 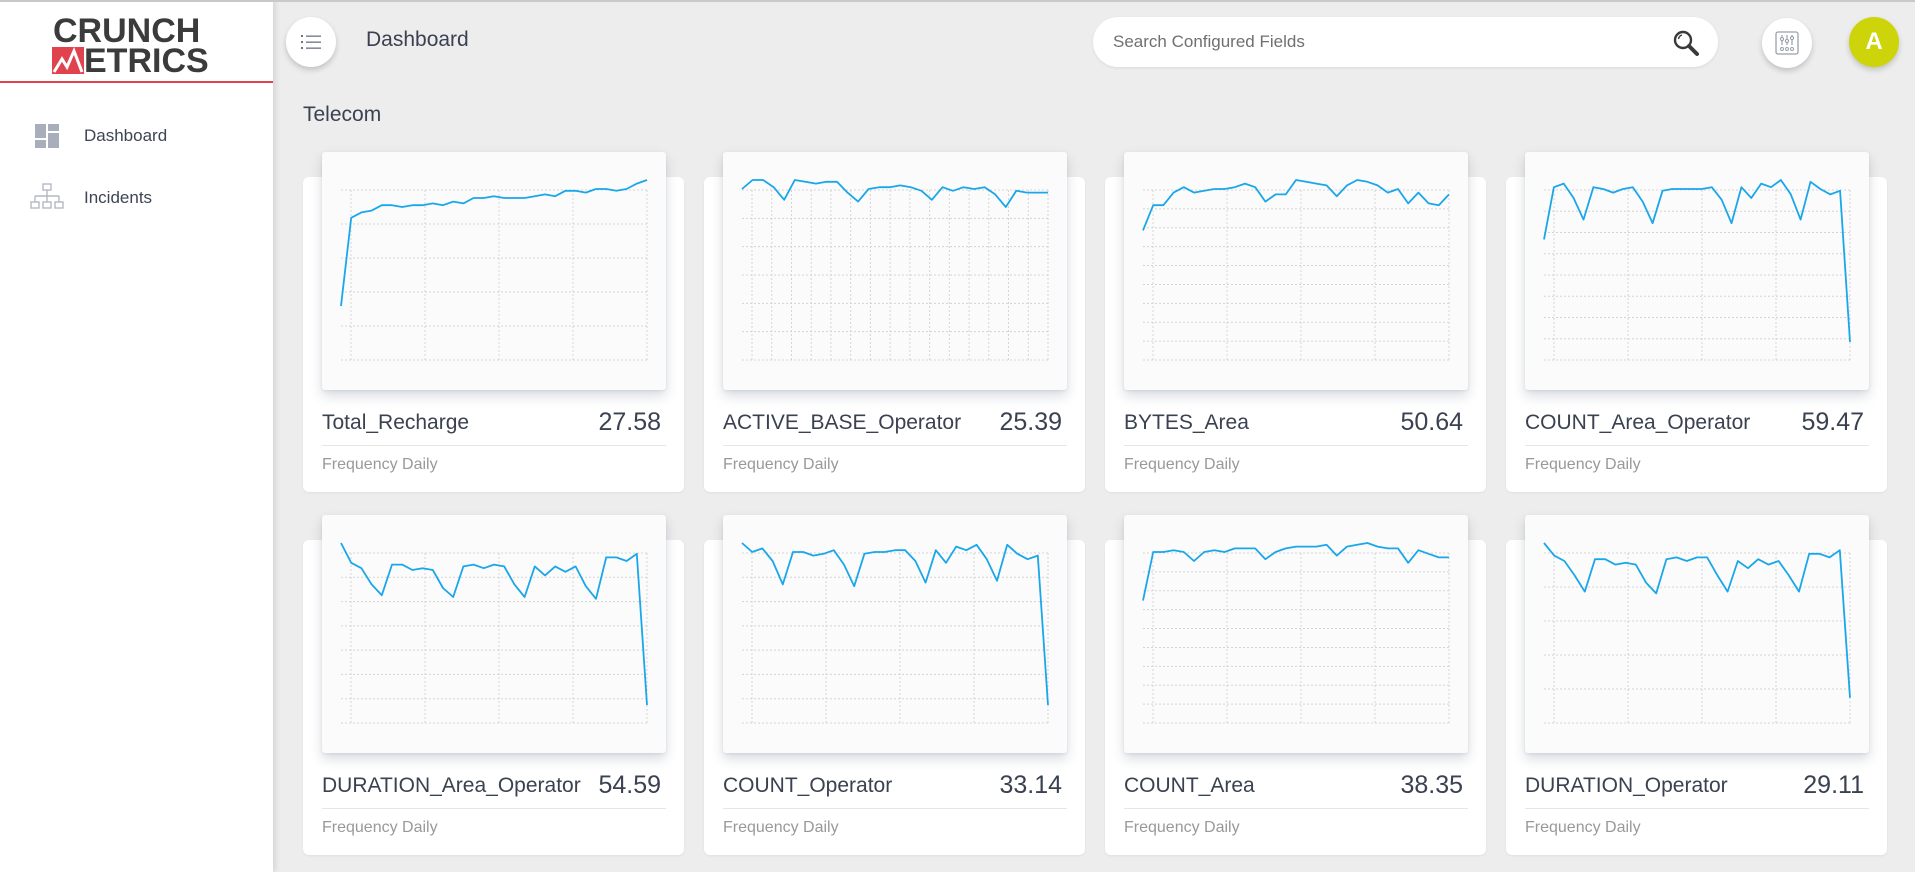 I want to click on metric-name: BYTES_Area, so click(x=1186, y=422).